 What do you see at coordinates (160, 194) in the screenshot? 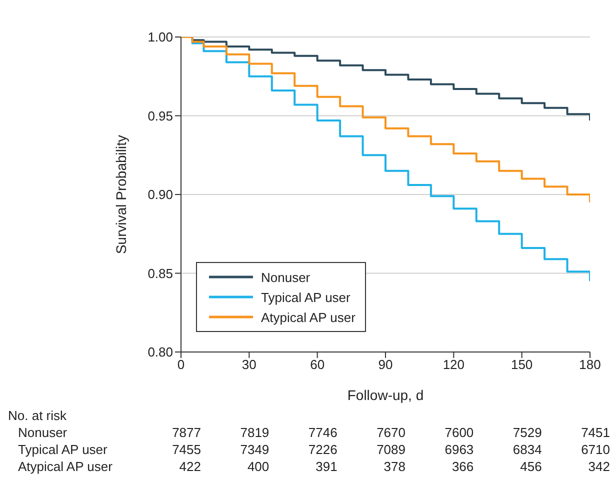
I see `y-tick-label: 0.90` at bounding box center [160, 194].